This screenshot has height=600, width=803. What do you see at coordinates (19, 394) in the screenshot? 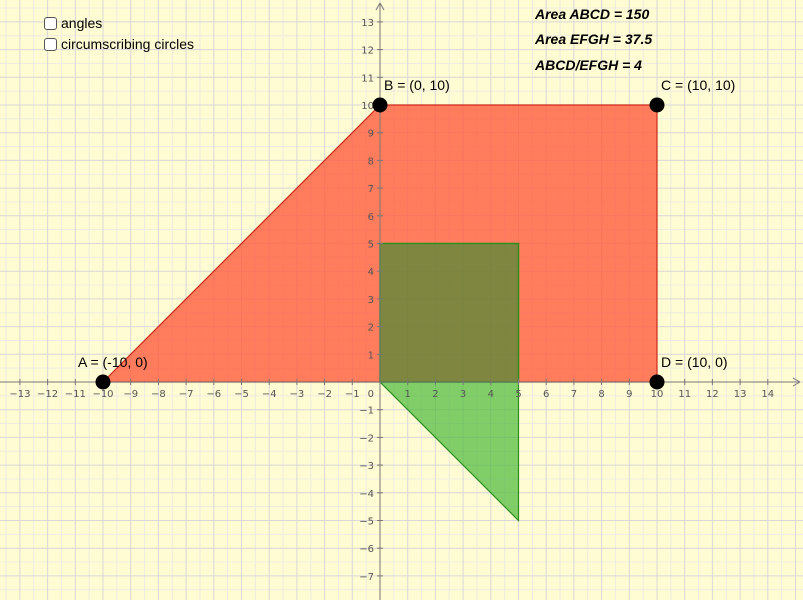
I see `x-tick-label: −13` at bounding box center [19, 394].